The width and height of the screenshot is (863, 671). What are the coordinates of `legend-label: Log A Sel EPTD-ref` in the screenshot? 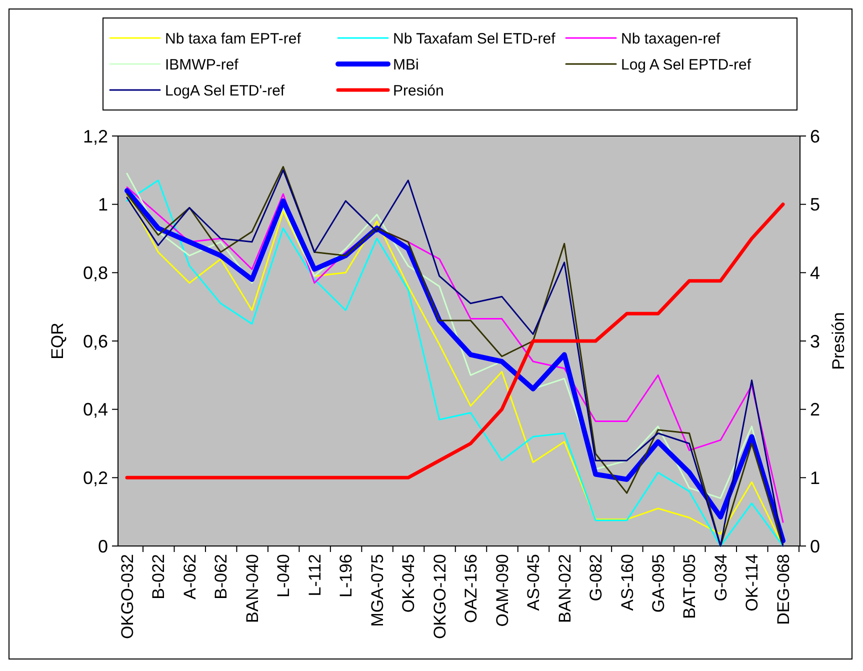 It's located at (686, 65).